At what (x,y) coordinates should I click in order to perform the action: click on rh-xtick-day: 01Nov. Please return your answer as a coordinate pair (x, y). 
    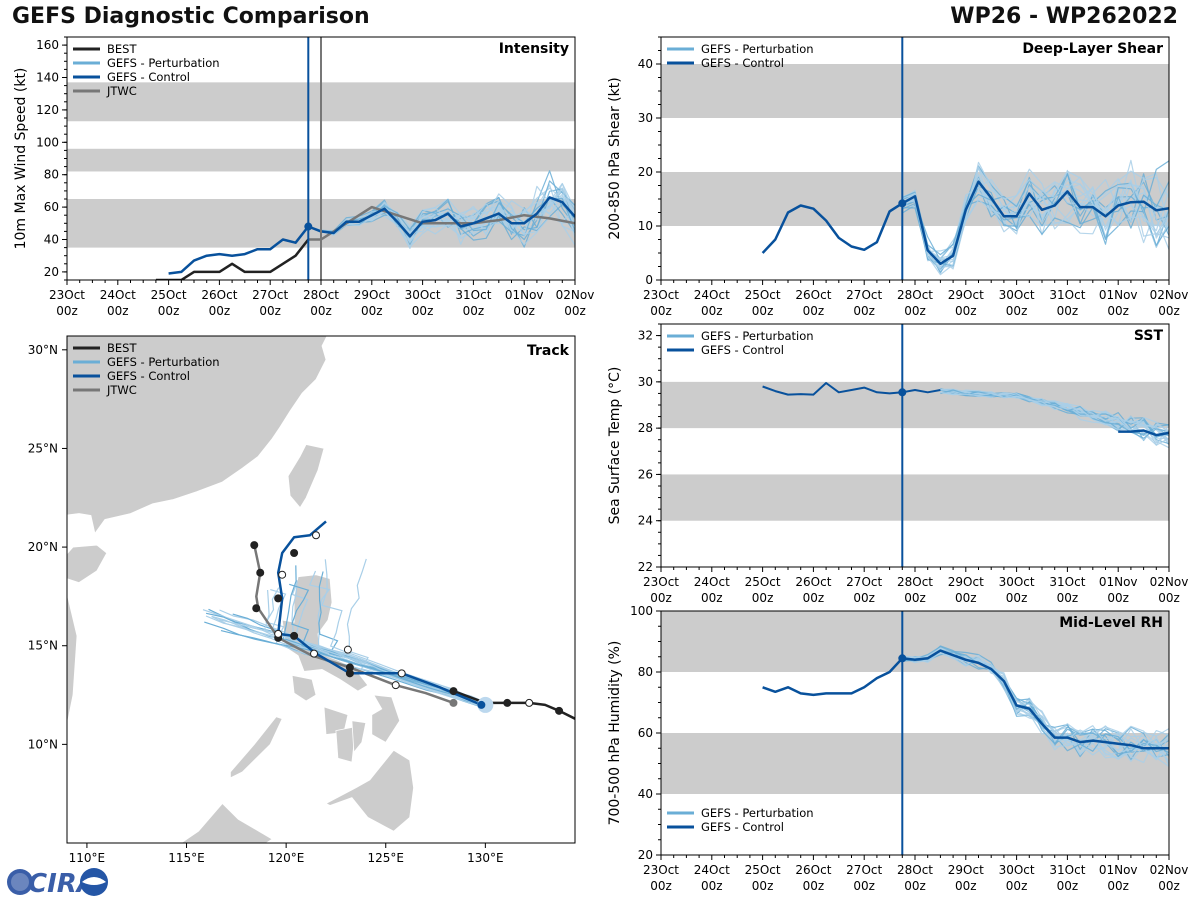
    Looking at the image, I should click on (1118, 870).